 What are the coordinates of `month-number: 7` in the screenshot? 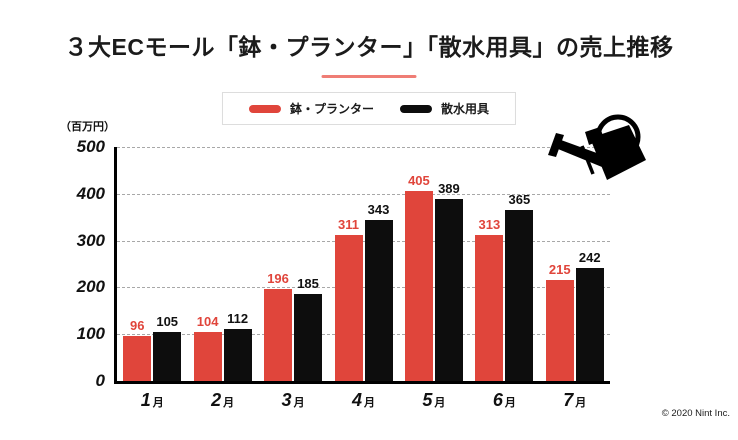 It's located at (568, 400).